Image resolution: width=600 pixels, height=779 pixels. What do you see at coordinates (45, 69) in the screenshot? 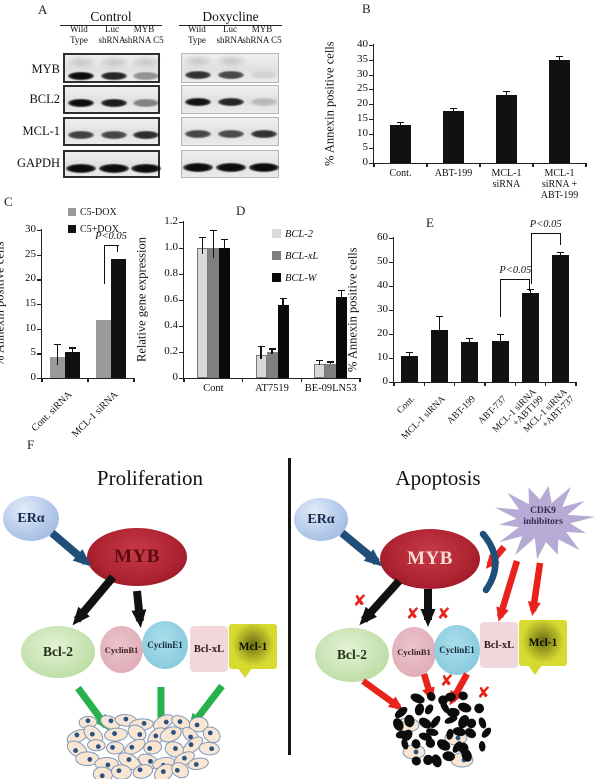
I see `blot-row-label: MYB` at bounding box center [45, 69].